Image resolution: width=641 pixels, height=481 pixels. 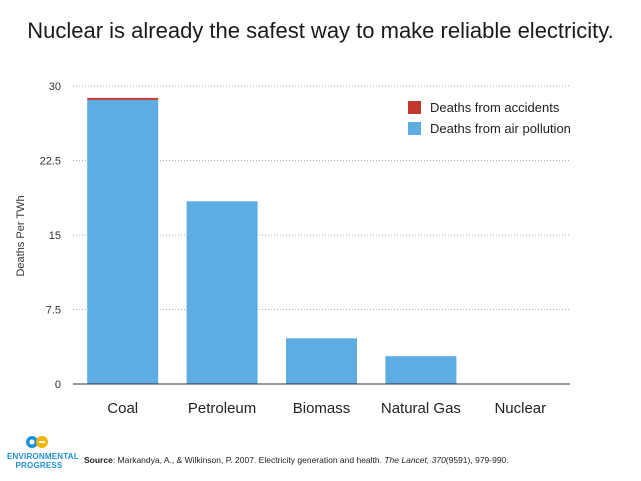 I want to click on x-tick-label: Nuclear, so click(x=520, y=408).